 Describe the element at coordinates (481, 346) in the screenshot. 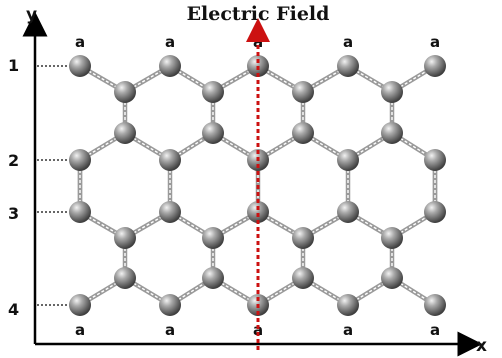

I see `x-axis-label: x` at that location.